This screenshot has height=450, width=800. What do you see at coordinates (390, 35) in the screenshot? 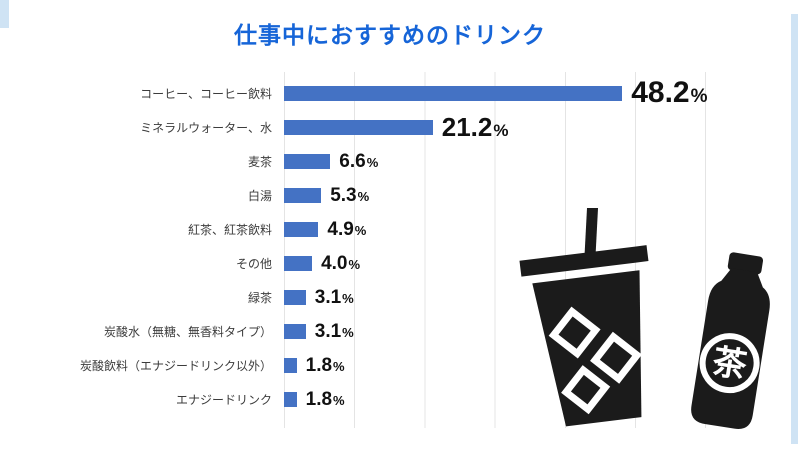
I see `chart-title: 仕事中におすすめのドリンク` at bounding box center [390, 35].